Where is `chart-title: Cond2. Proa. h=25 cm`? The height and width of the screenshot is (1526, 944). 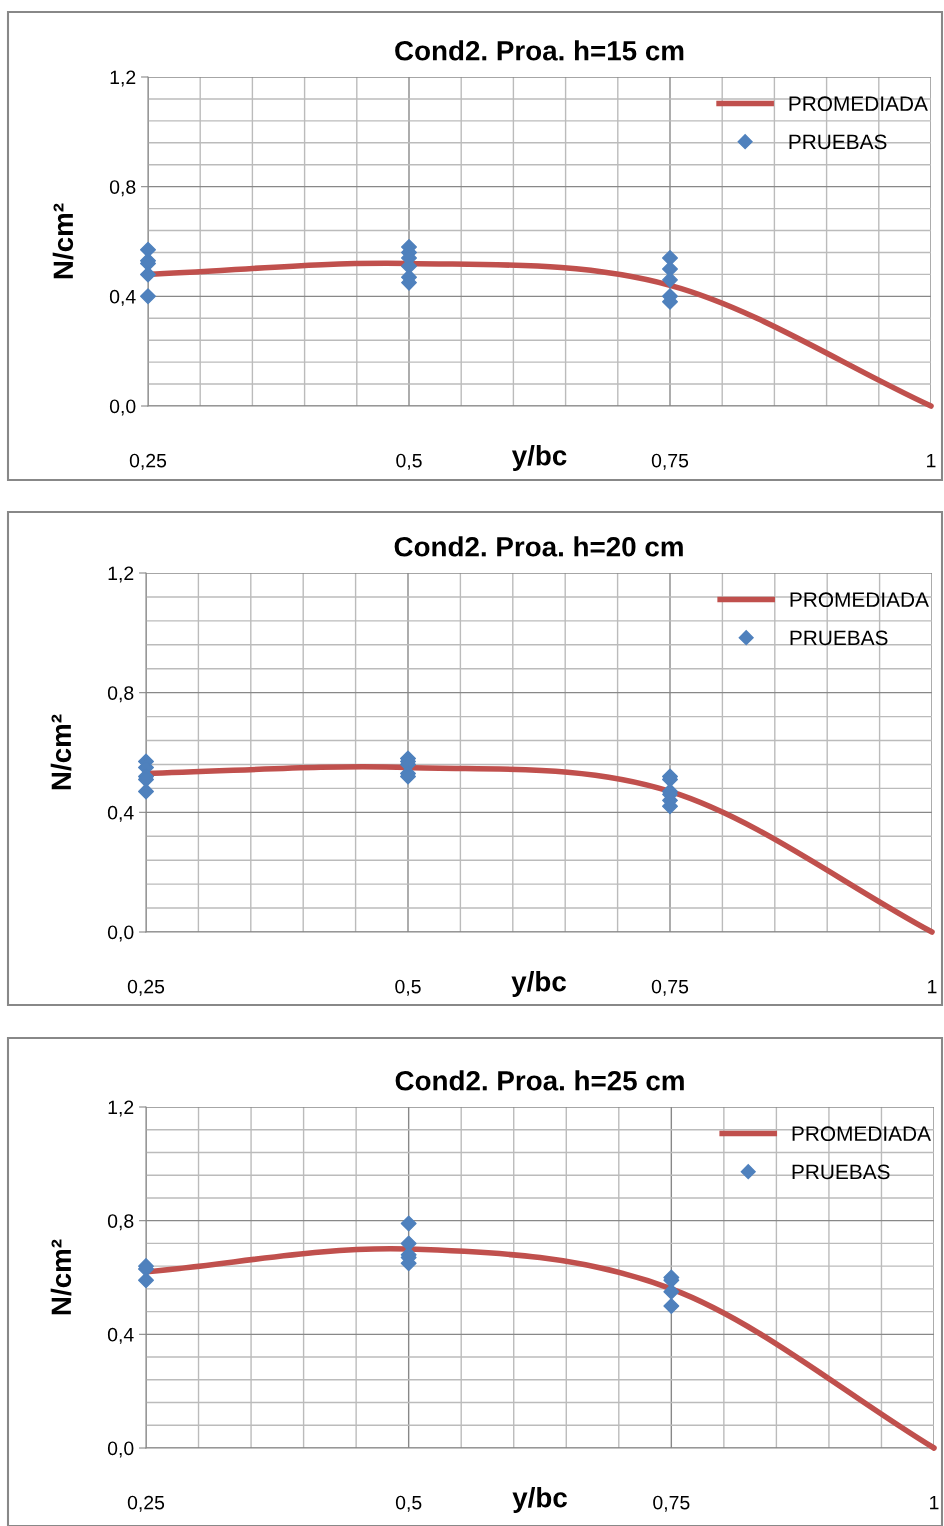 chart-title: Cond2. Proa. h=25 cm is located at coordinates (539, 1080).